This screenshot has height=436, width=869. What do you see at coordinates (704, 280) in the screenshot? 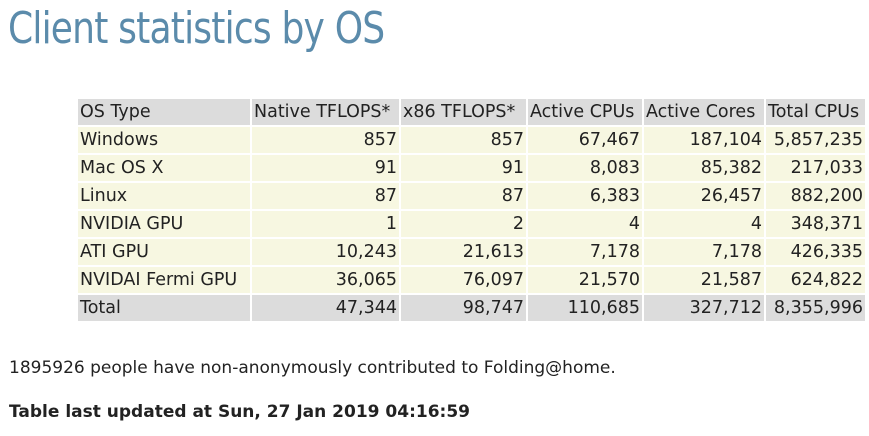
I see `active-cores-cell: 21,587` at bounding box center [704, 280].